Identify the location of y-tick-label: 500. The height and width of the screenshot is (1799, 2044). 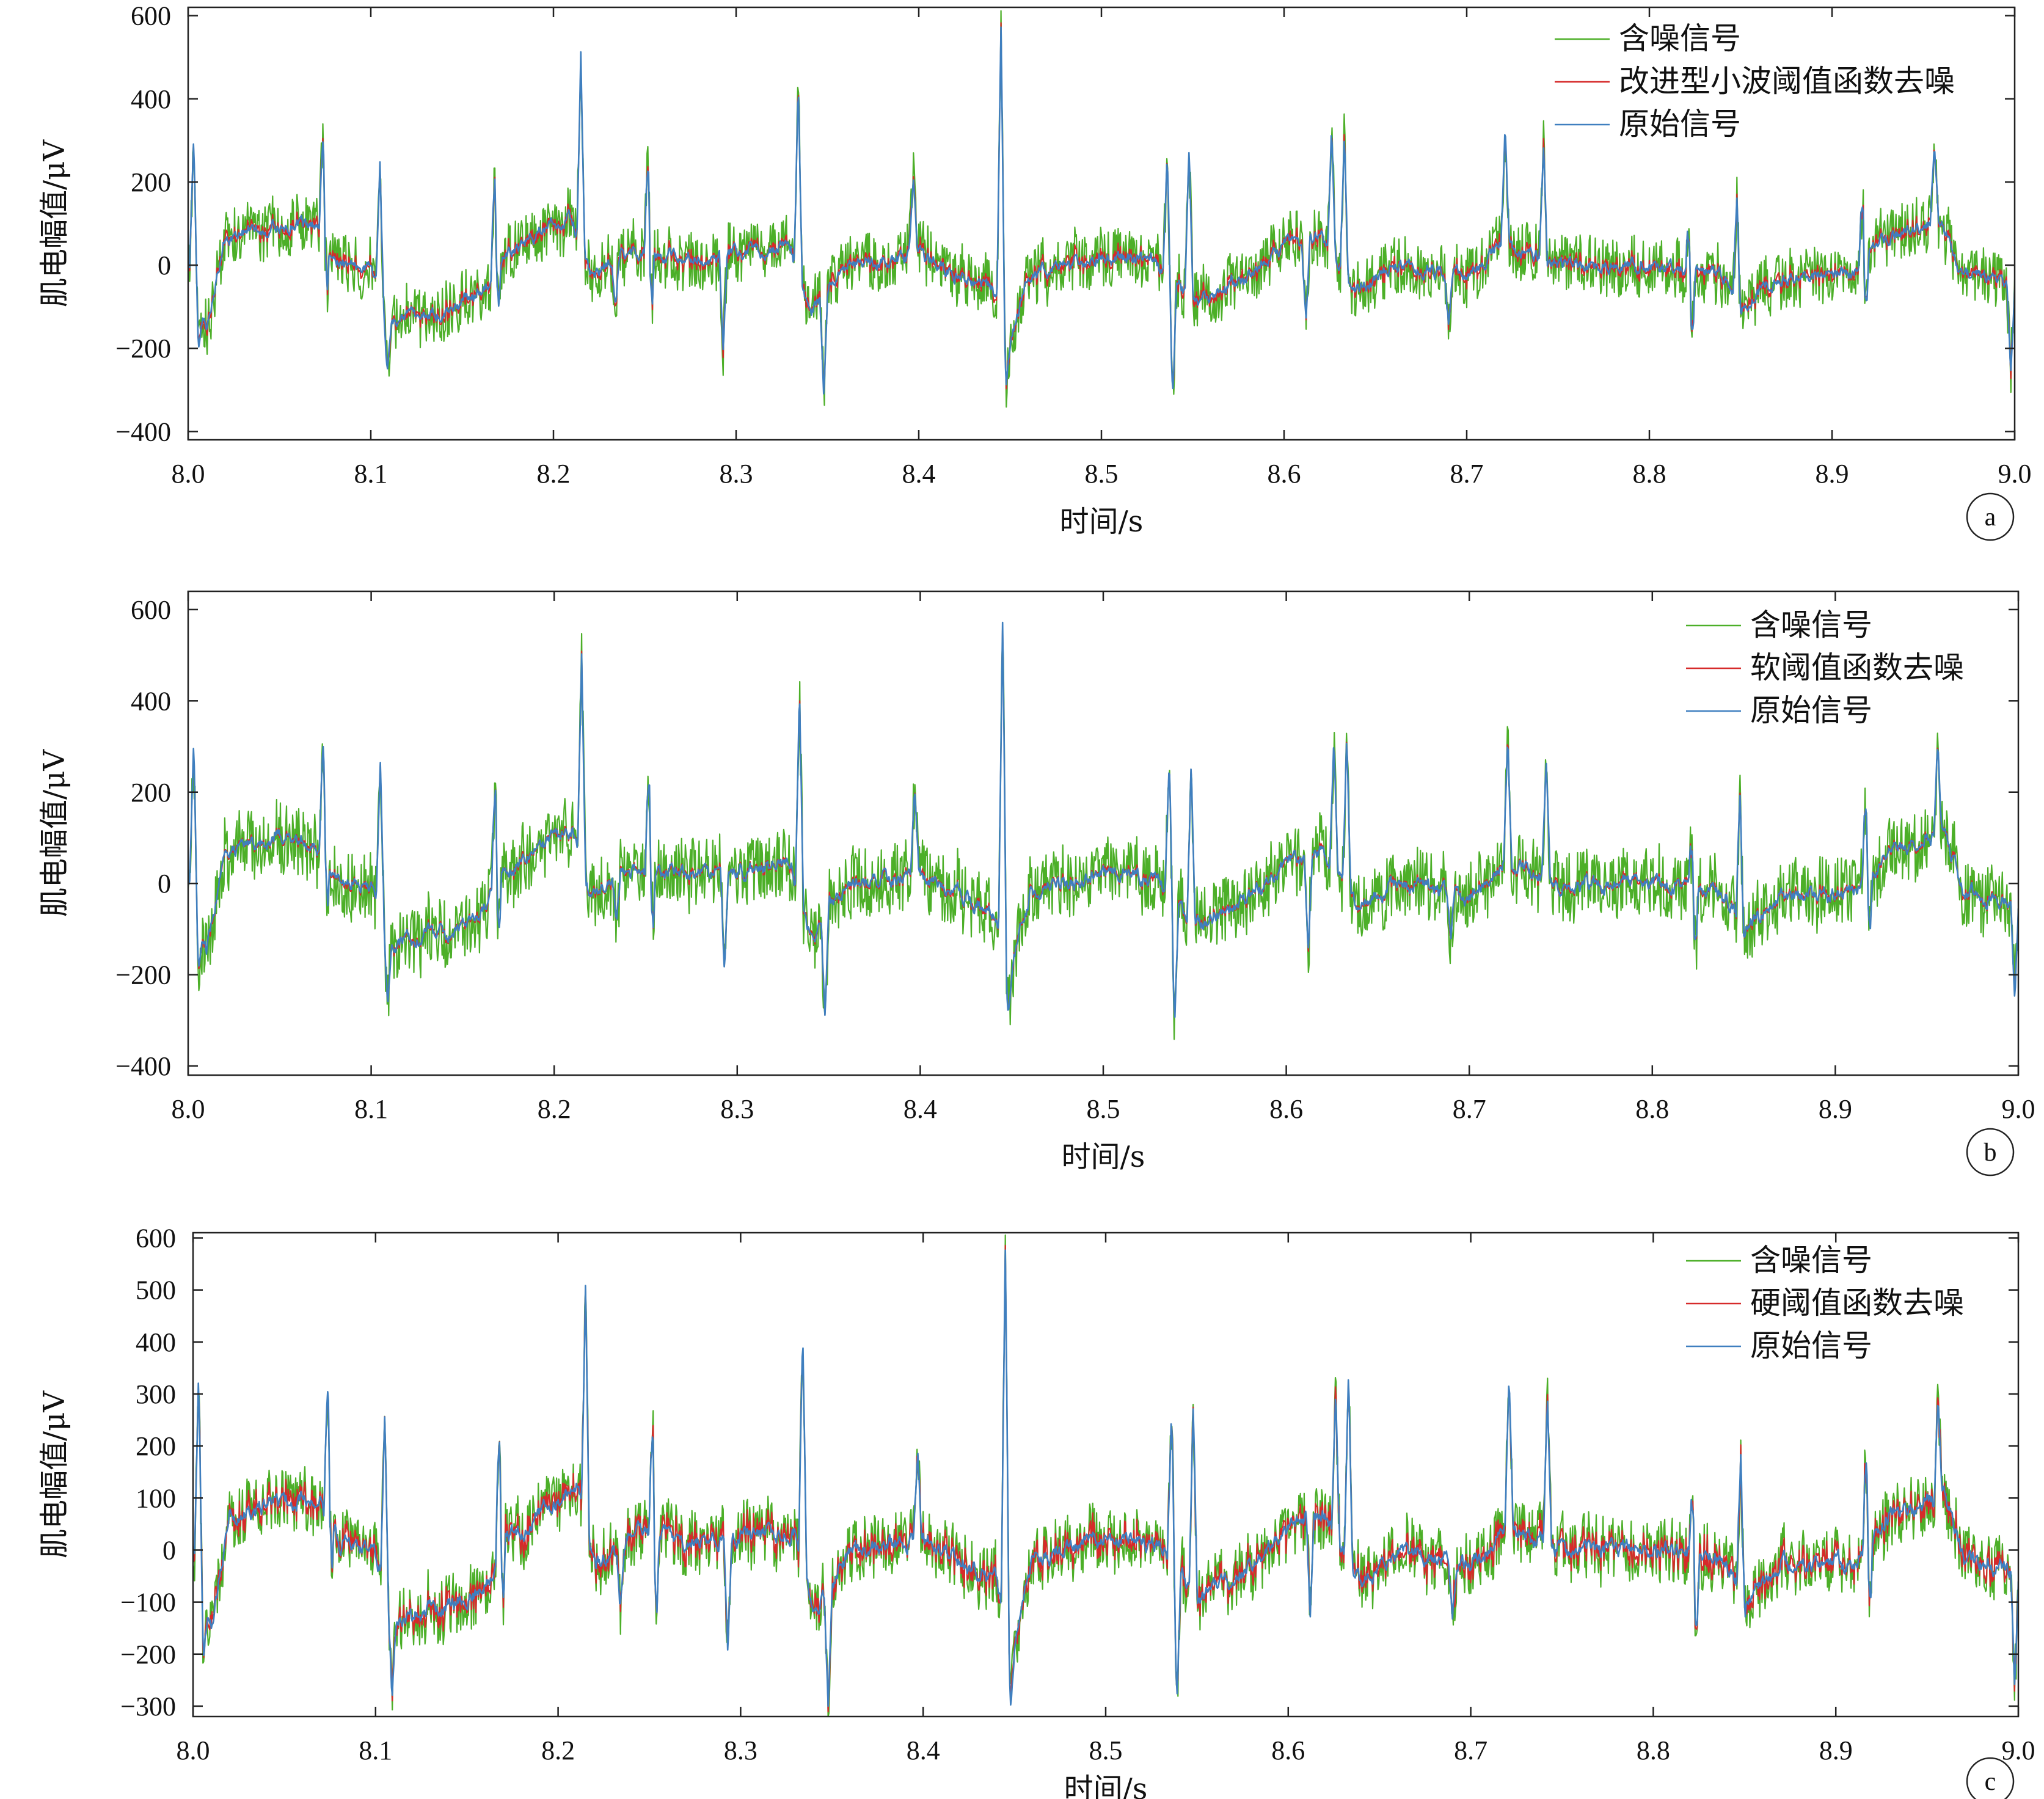
(156, 1290).